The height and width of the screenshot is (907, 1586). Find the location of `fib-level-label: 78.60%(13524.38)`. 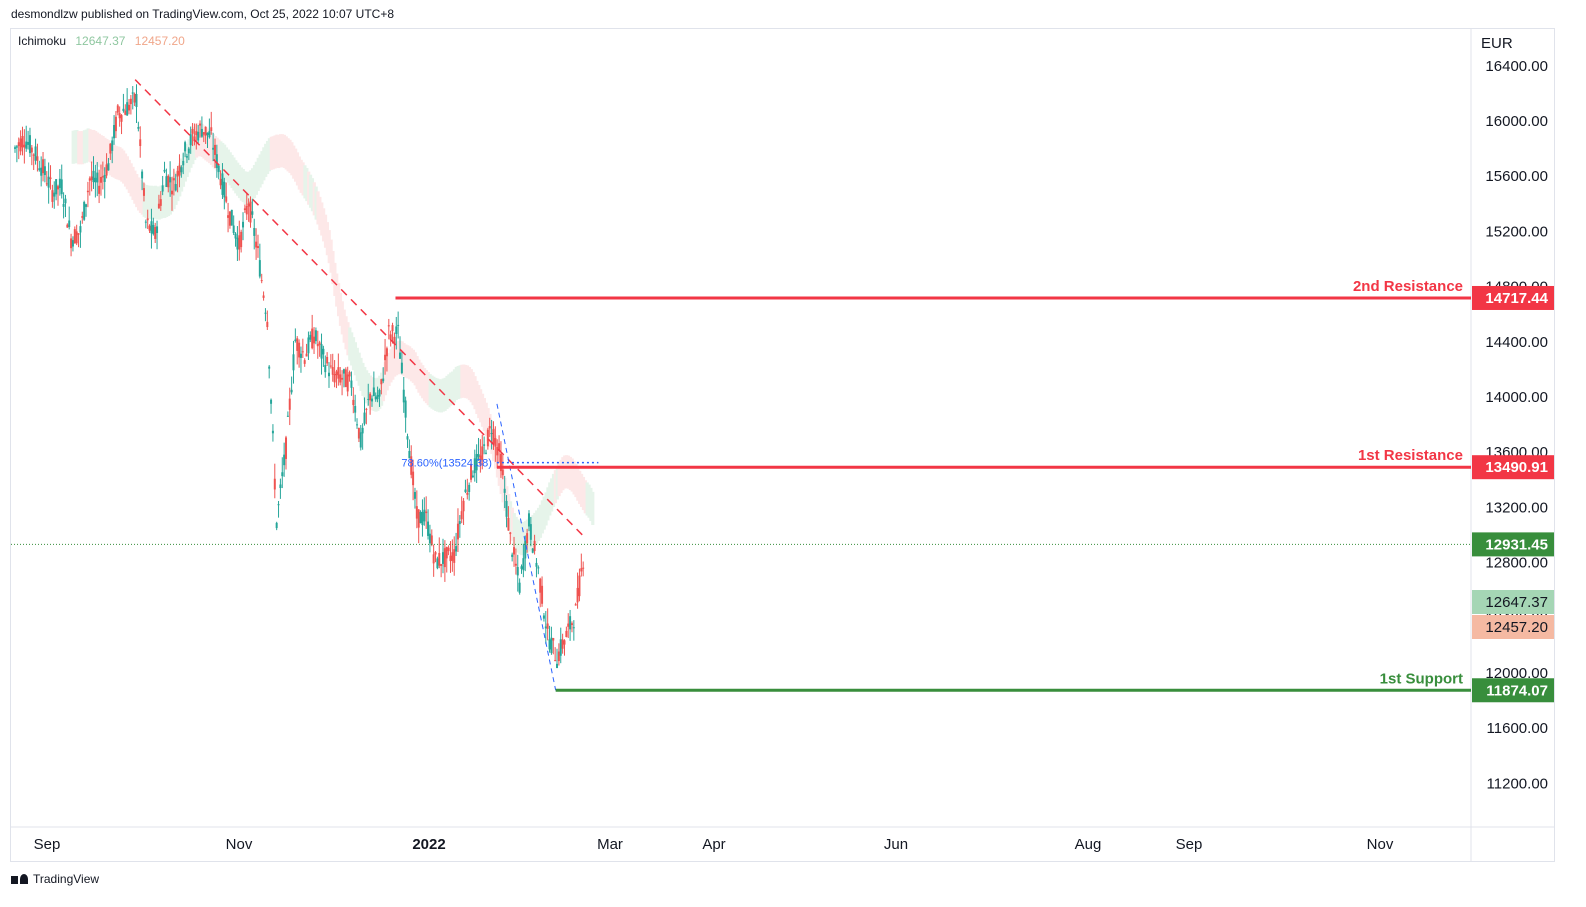

fib-level-label: 78.60%(13524.38) is located at coordinates (446, 464).